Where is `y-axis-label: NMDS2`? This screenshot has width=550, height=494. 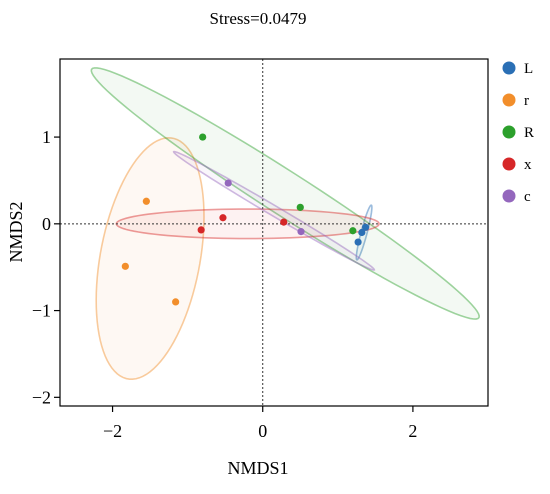
y-axis-label: NMDS2 is located at coordinates (16, 231).